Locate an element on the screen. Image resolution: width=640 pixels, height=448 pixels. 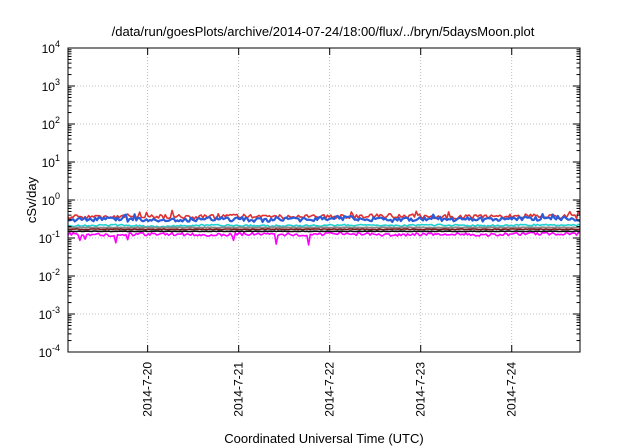
x-tick-label: 2014-7-22 is located at coordinates (330, 389).